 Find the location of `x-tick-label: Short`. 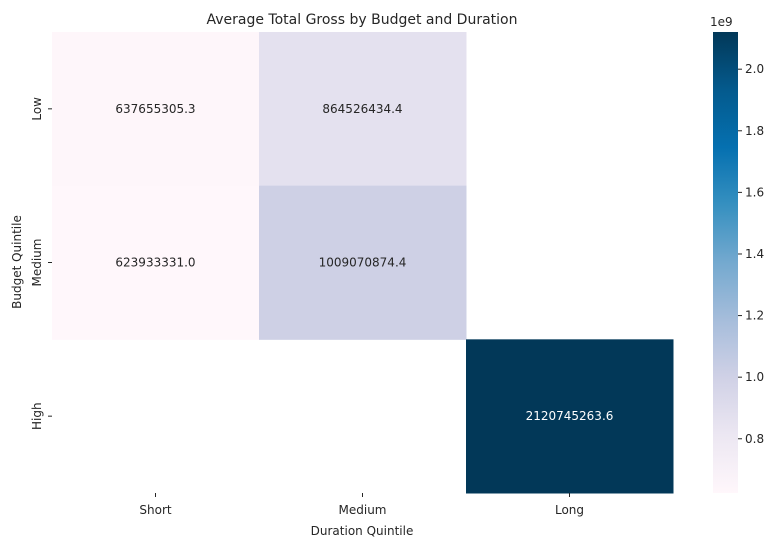

x-tick-label: Short is located at coordinates (155, 510).